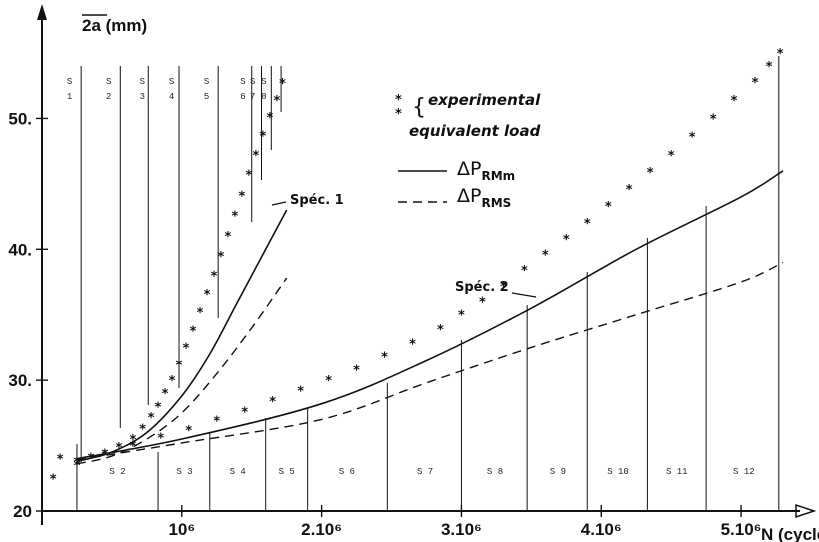  What do you see at coordinates (347, 472) in the screenshot?
I see `specimen-2-segment-label: S 6` at bounding box center [347, 472].